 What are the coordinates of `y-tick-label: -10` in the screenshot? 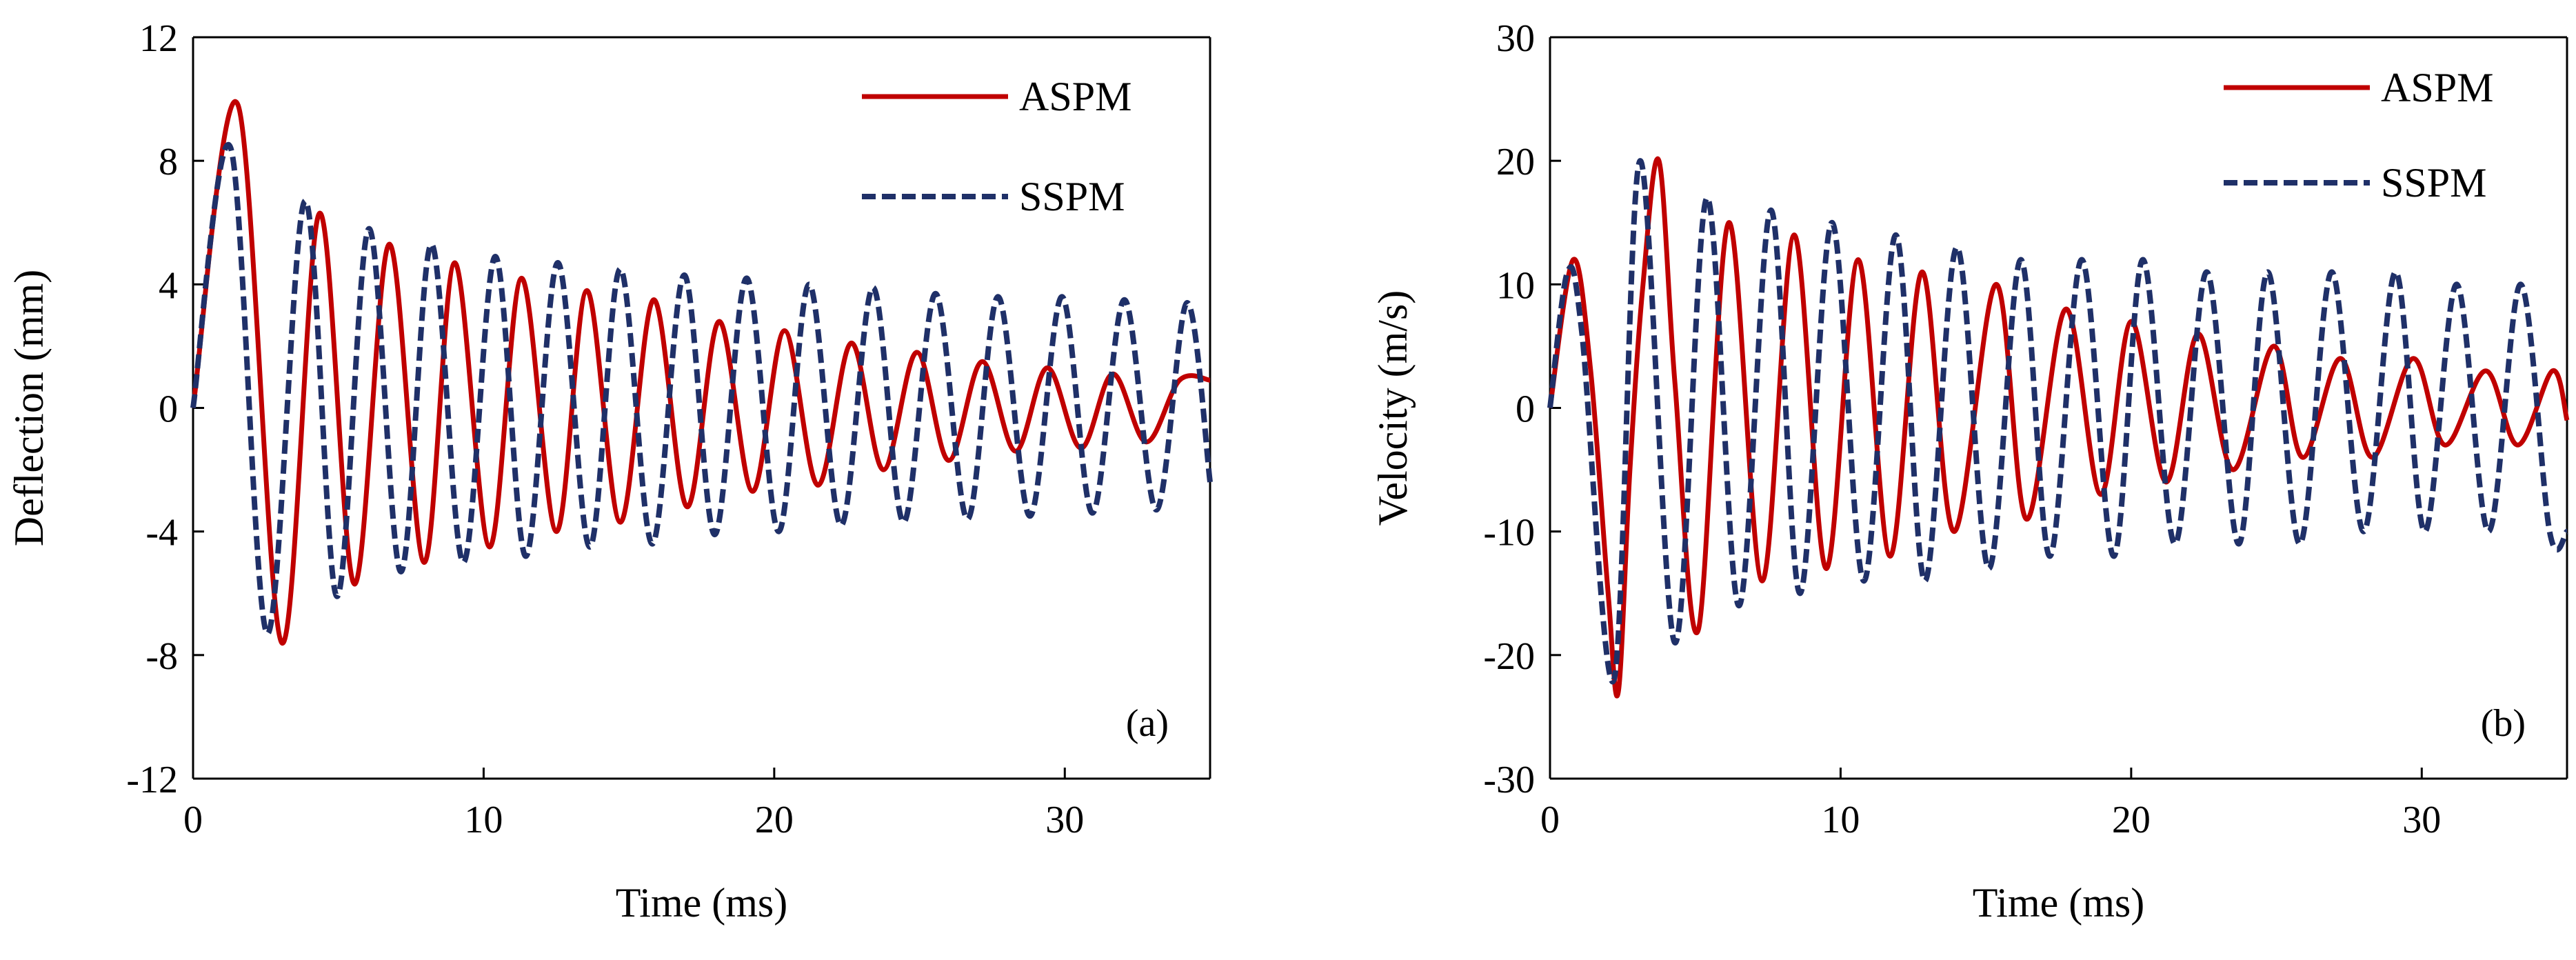 It's located at (1509, 533).